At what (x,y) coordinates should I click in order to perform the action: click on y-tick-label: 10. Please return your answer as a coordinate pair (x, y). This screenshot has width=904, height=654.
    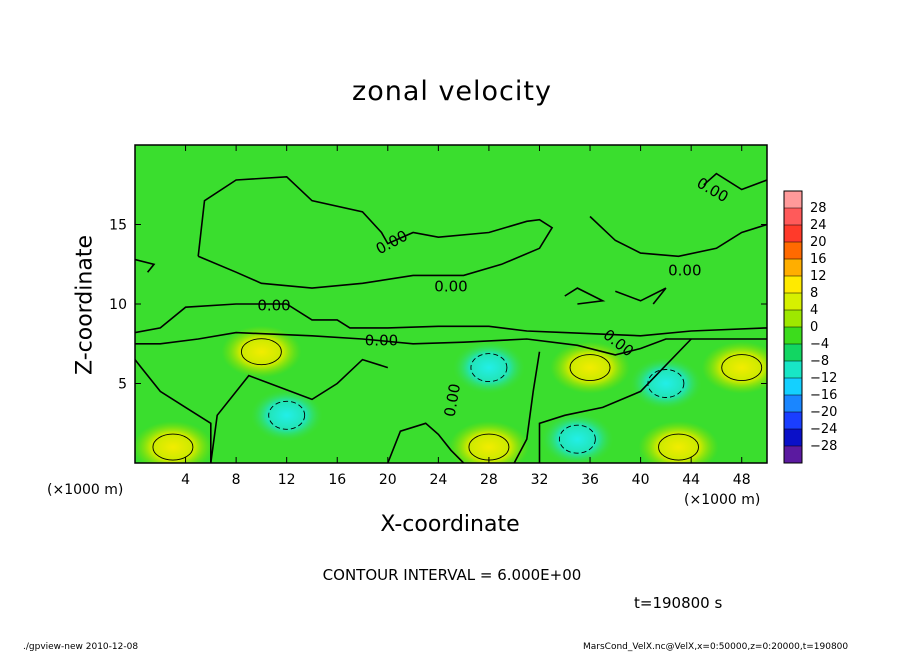
    Looking at the image, I should click on (118, 305).